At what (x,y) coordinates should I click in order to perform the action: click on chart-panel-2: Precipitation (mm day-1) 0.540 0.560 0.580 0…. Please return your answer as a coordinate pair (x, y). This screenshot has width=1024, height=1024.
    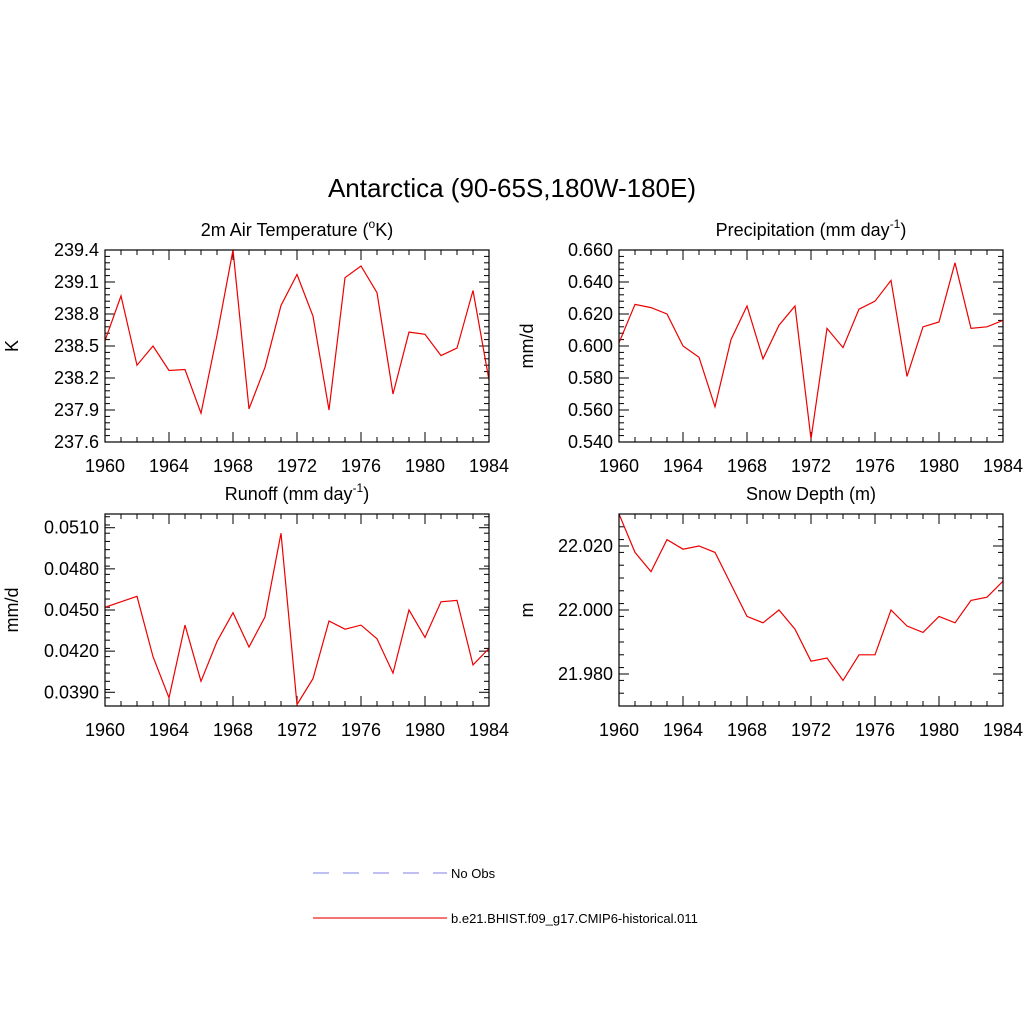
    Looking at the image, I should click on (770, 346).